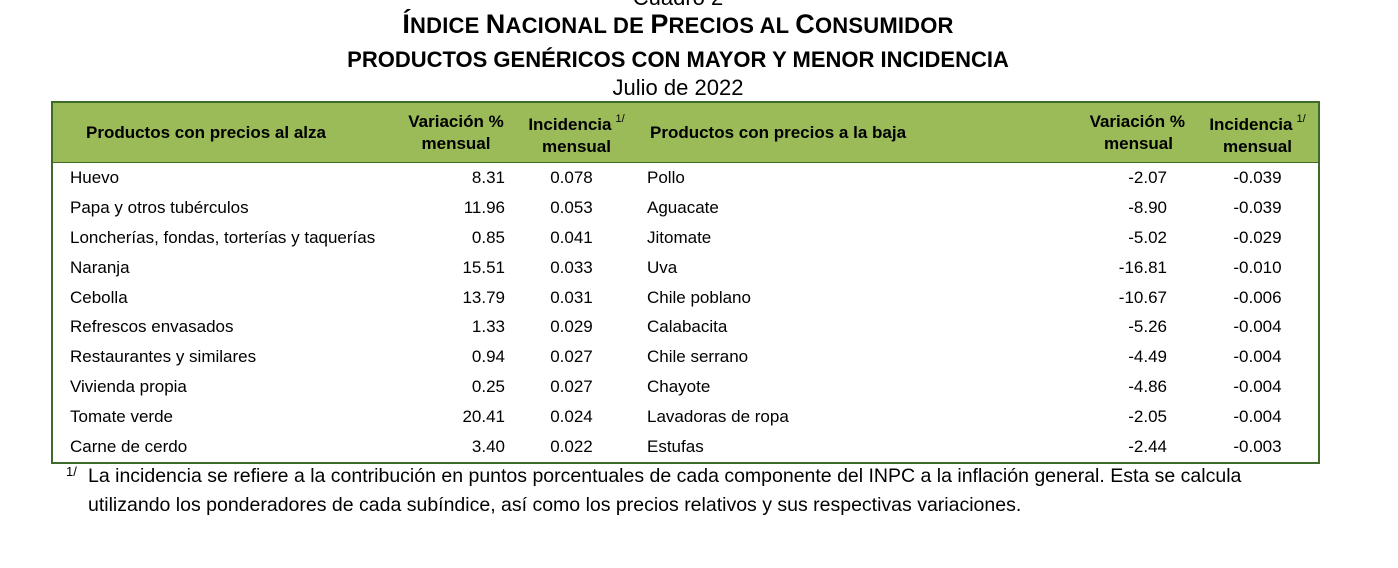  What do you see at coordinates (576, 146) in the screenshot?
I see `header-incidence-up-line2: mensual` at bounding box center [576, 146].